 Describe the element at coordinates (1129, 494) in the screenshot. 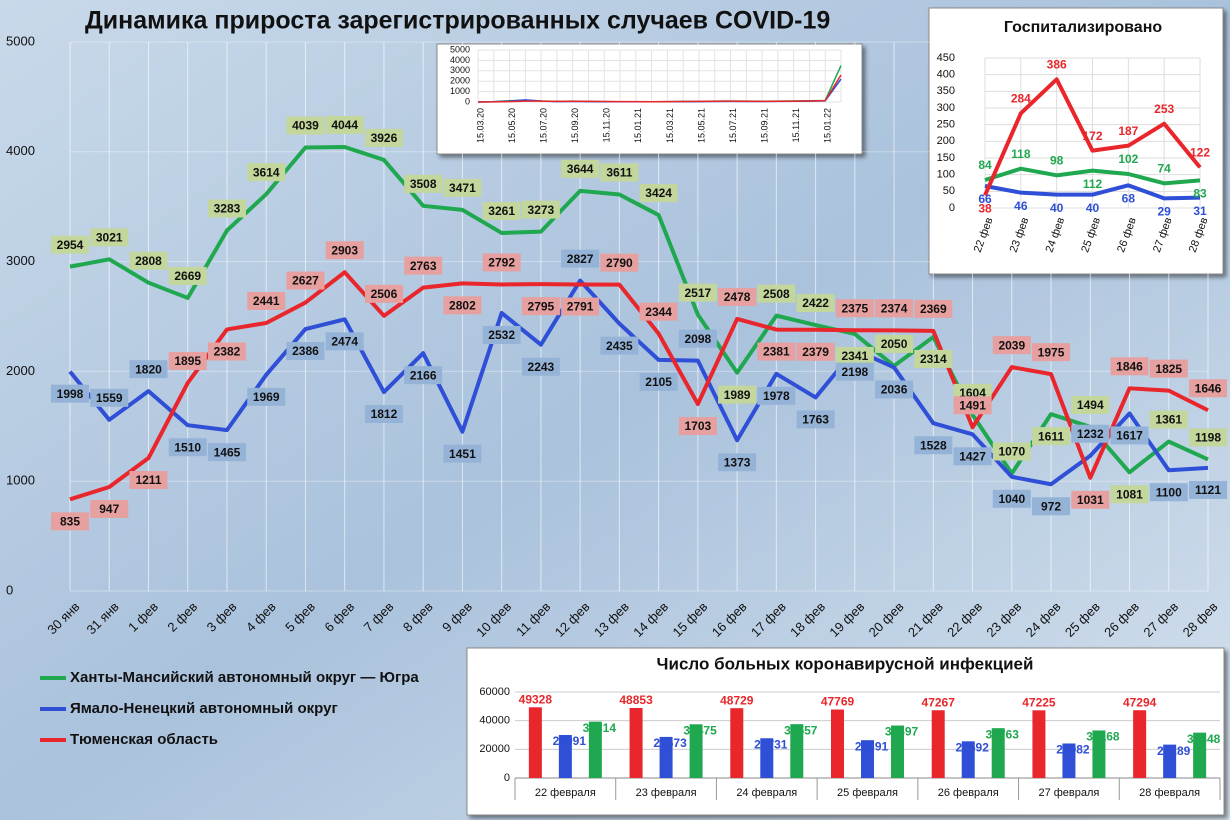

I see `data-label: 1081` at that location.